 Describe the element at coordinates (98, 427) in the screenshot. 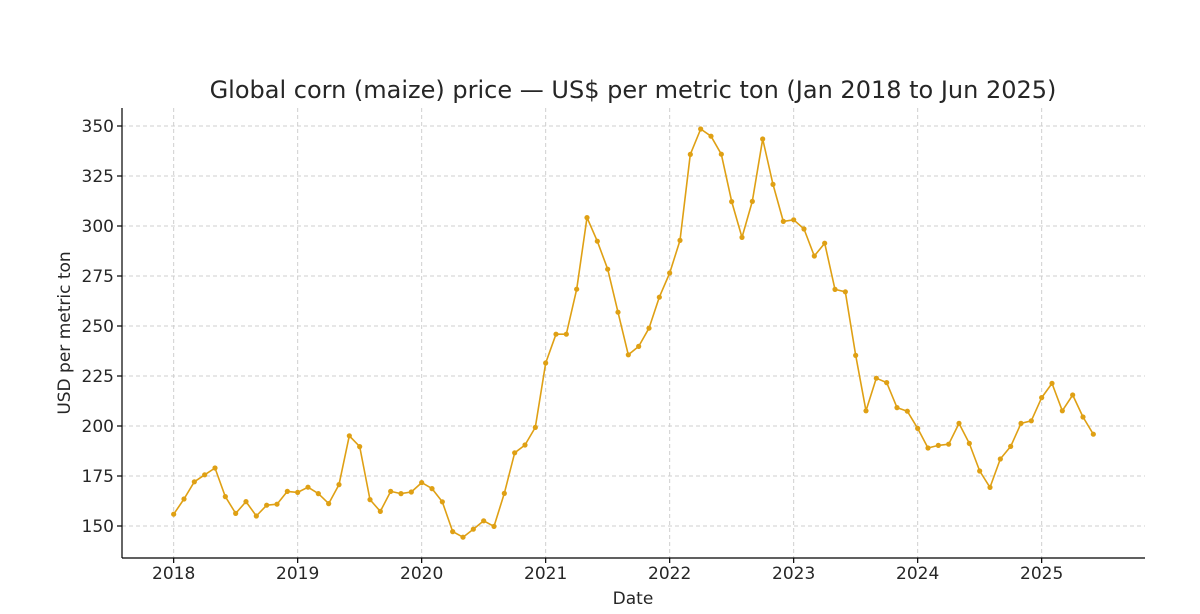

I see `y-tick-label: 200` at that location.